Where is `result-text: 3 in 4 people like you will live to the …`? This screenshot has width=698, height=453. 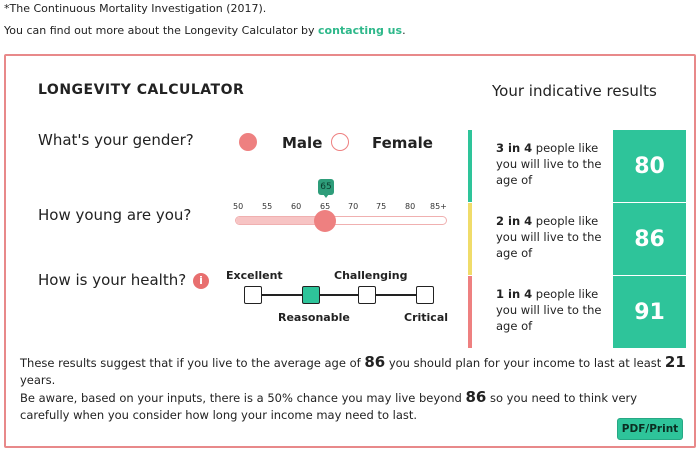
result-text: 3 in 4 people like you will live to the … is located at coordinates (551, 164).